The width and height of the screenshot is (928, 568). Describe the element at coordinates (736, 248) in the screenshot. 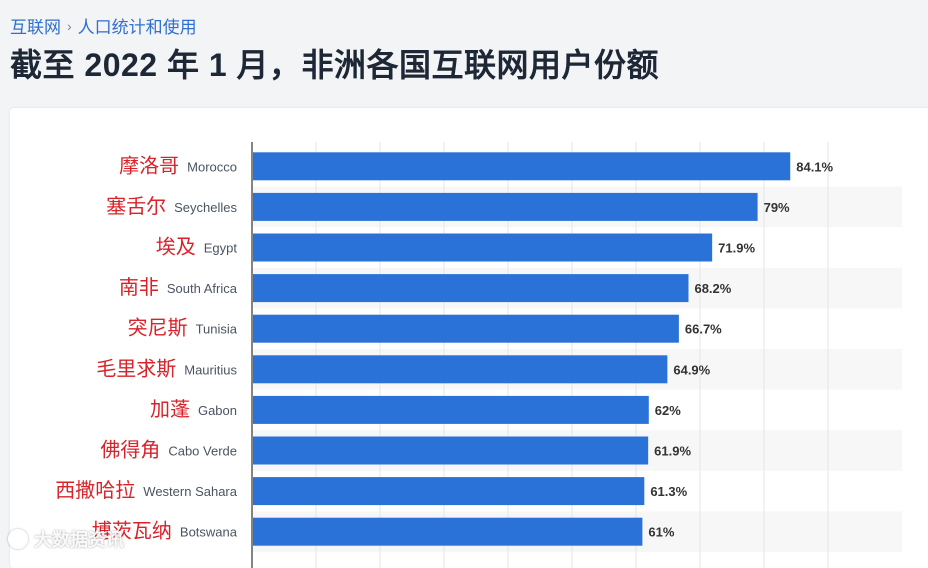

I see `data-label: 71.9%` at that location.